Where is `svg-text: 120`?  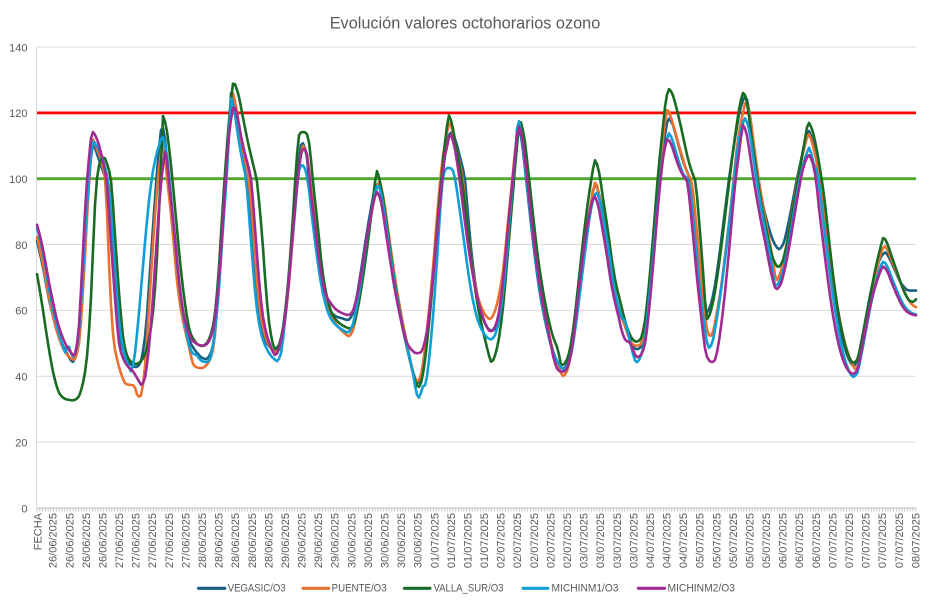
svg-text: 120 is located at coordinates (18, 114).